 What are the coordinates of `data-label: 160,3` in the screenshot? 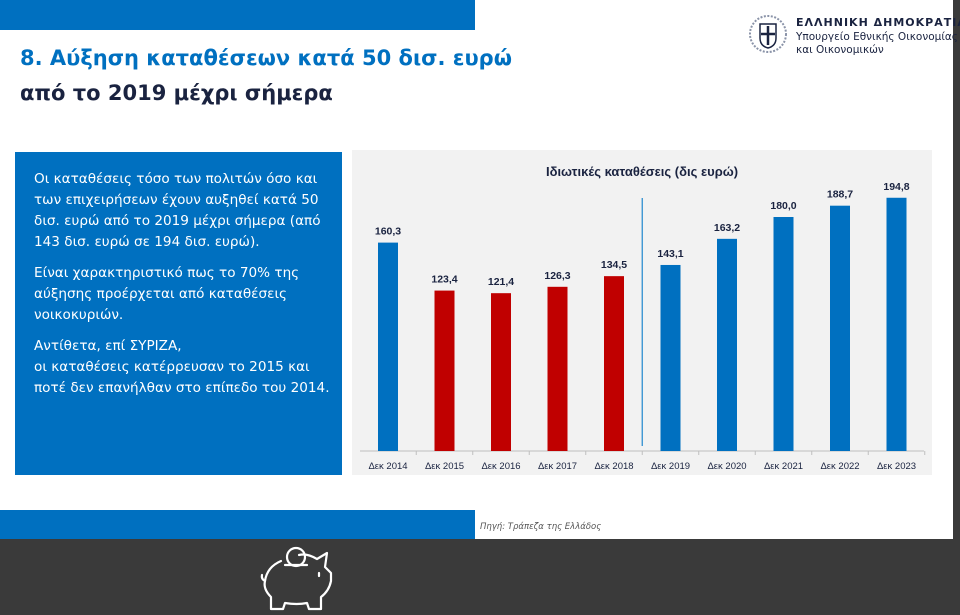 It's located at (388, 232).